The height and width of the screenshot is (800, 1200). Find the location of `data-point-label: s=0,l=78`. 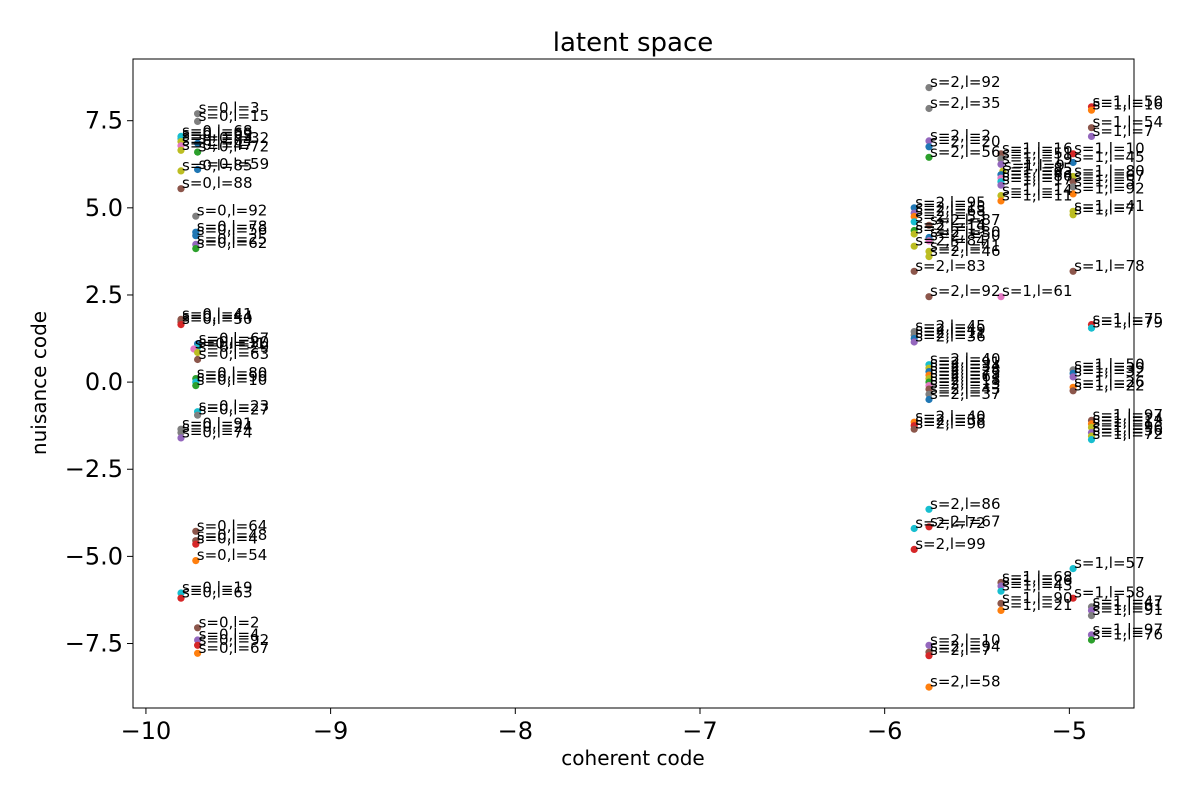

data-point-label: s=0,l=78 is located at coordinates (232, 227).